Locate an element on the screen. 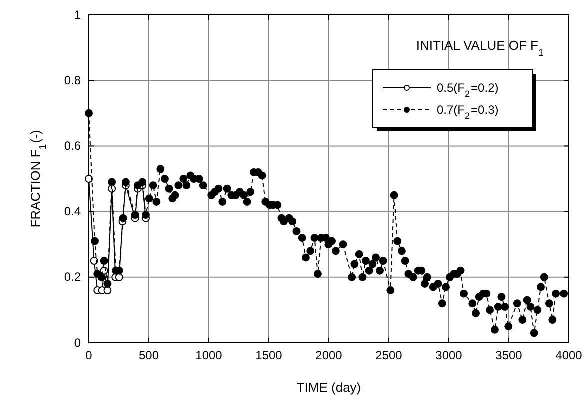  x-axis-title: TIME (day) is located at coordinates (329, 387).